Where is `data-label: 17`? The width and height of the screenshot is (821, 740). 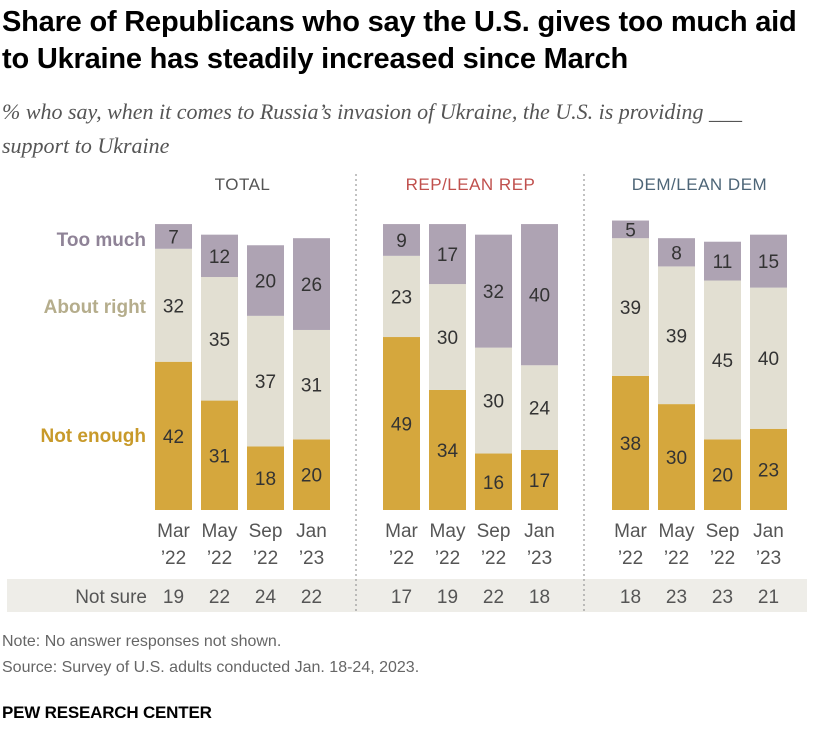 data-label: 17 is located at coordinates (539, 481).